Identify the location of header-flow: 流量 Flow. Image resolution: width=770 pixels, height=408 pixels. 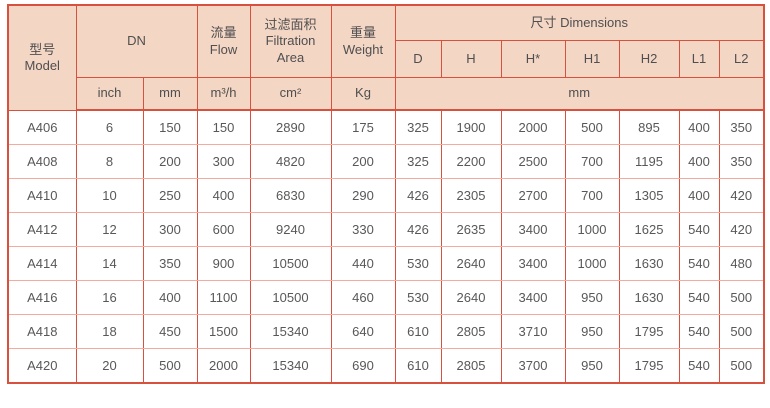
(223, 41).